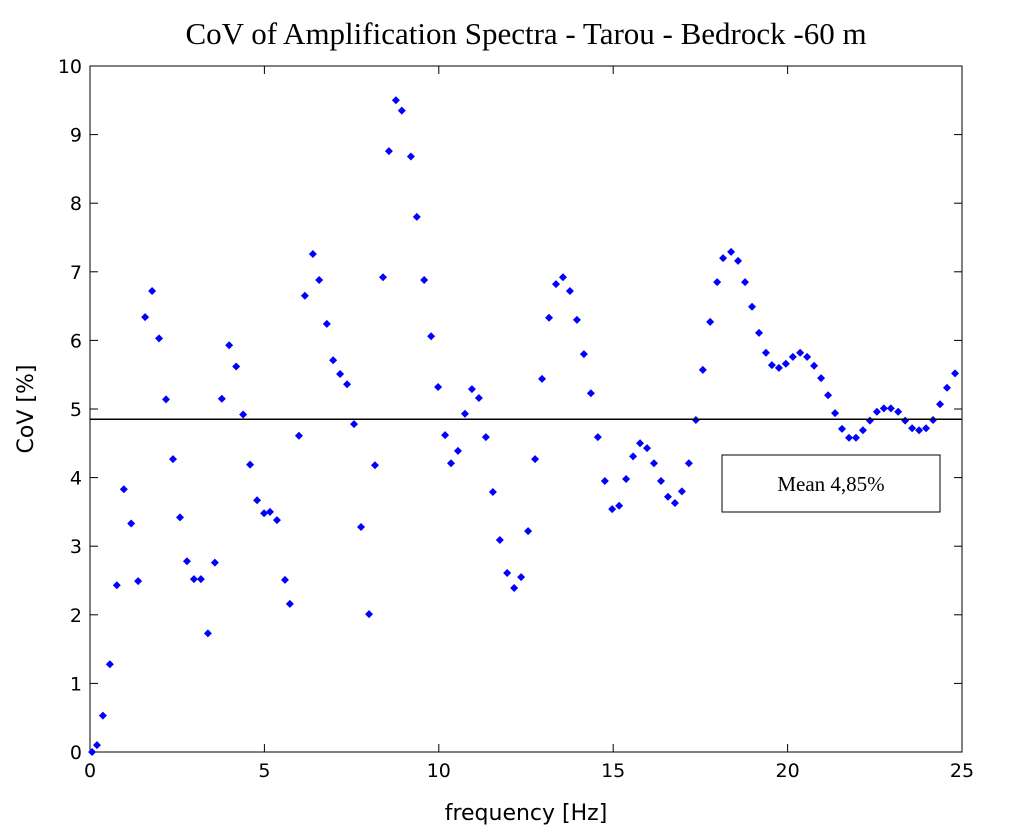  Describe the element at coordinates (90, 771) in the screenshot. I see `x-tick-label: 0` at that location.